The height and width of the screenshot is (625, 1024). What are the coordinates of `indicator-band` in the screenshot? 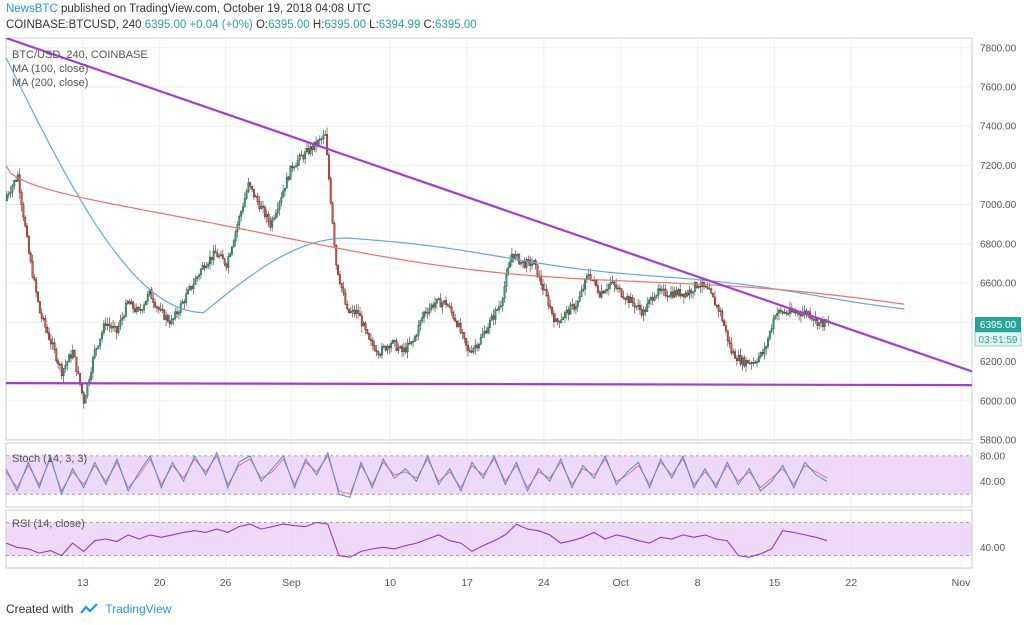 It's located at (489, 539).